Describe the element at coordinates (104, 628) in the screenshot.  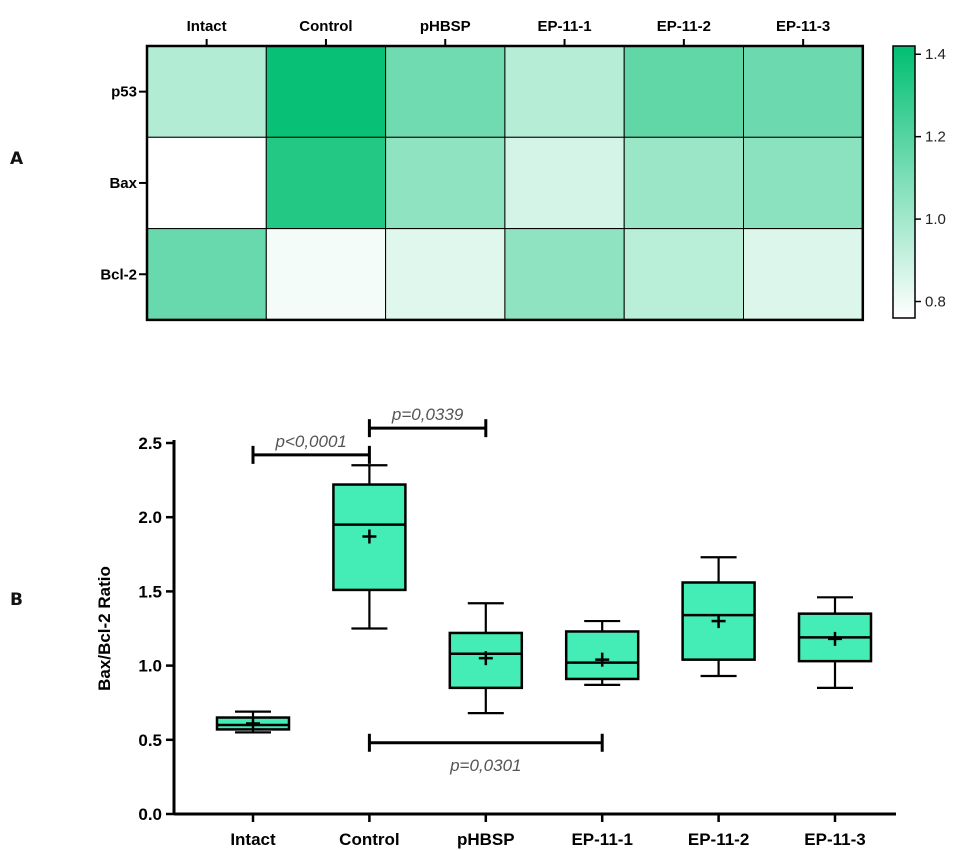
I see `y-axis-label: Bax/Bcl-2 Ratio` at that location.